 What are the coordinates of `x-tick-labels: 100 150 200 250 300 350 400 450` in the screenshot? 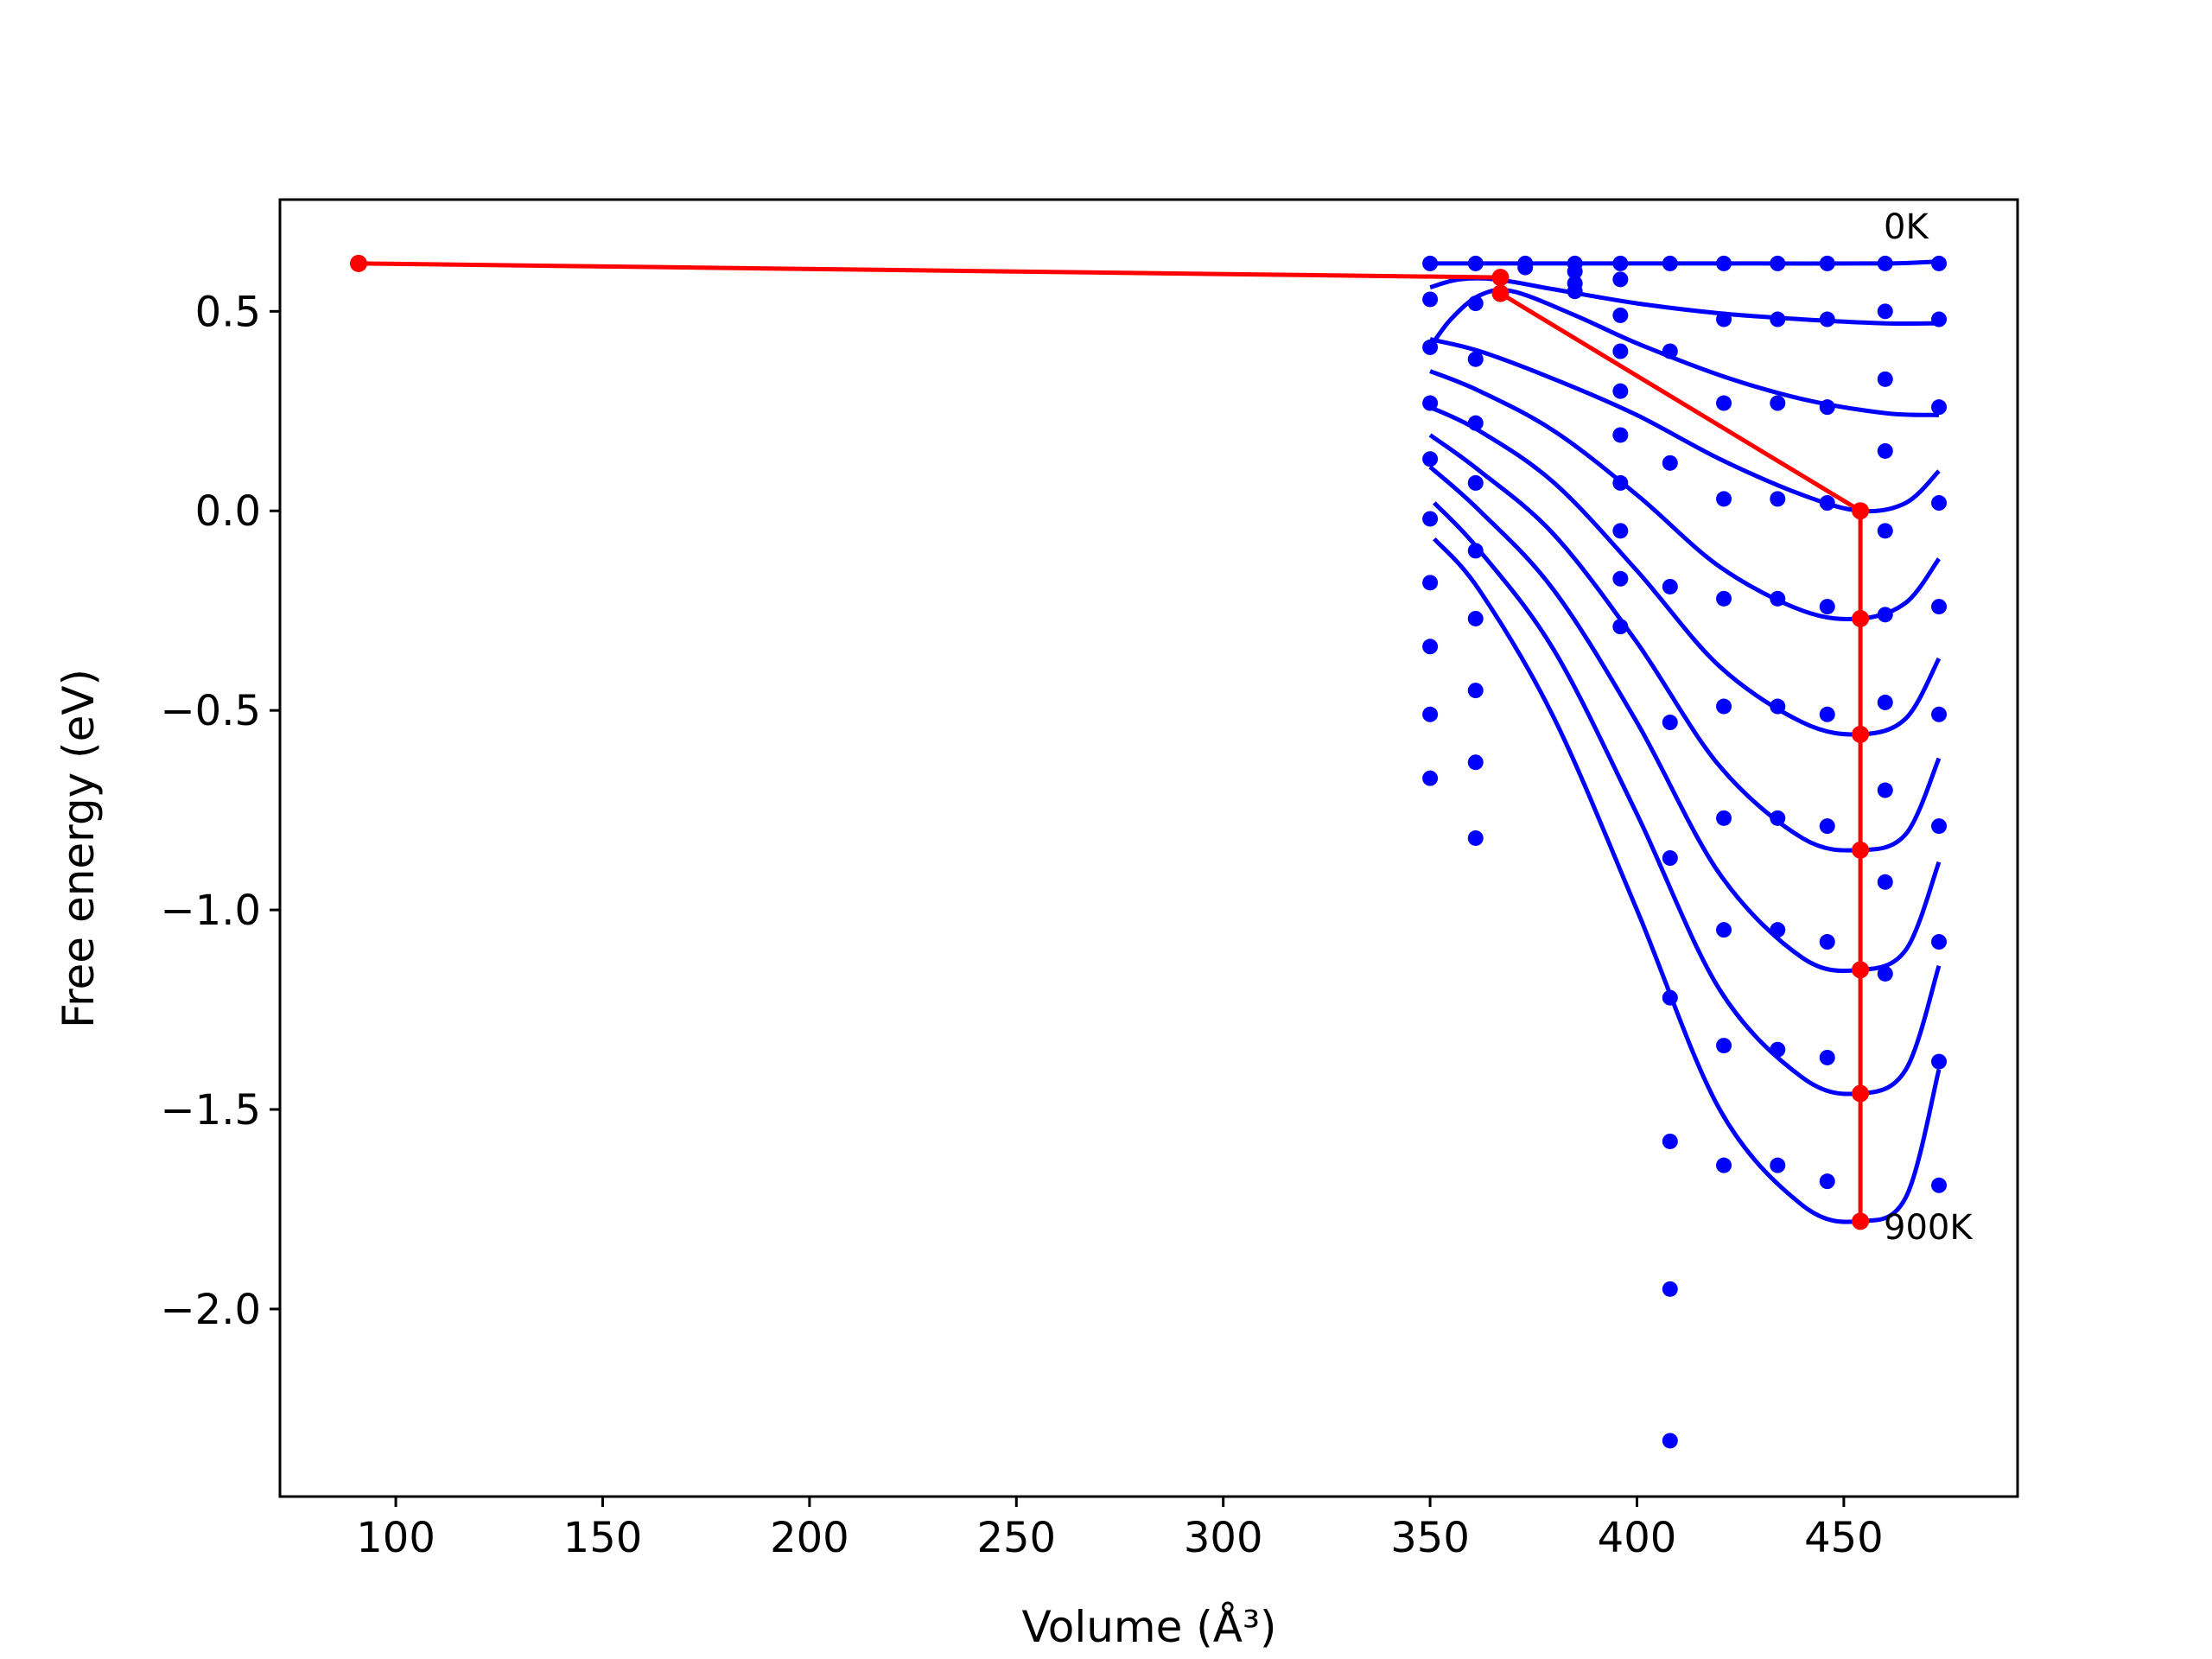 It's located at (1119, 1538).